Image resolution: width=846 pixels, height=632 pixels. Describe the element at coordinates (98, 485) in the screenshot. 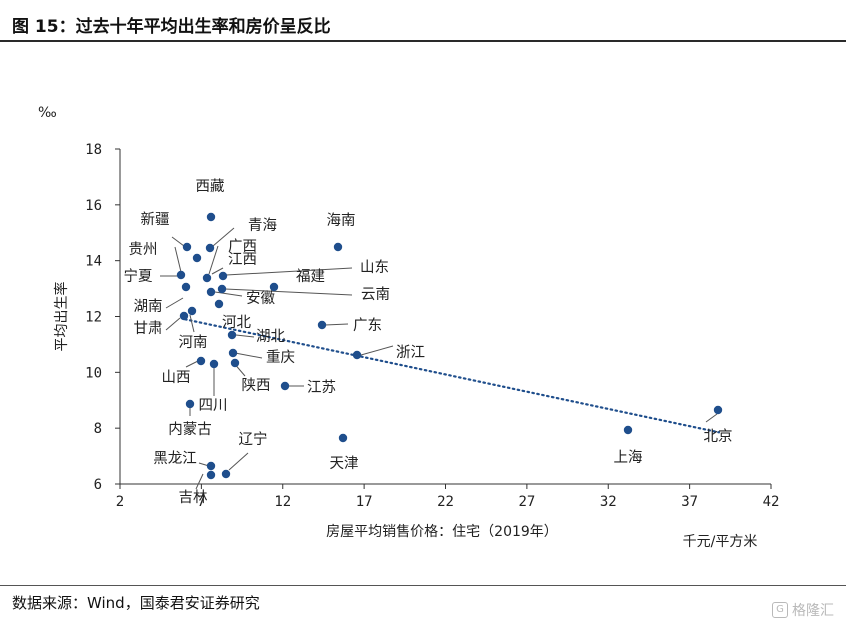

I see `y-tick-label: 6` at that location.